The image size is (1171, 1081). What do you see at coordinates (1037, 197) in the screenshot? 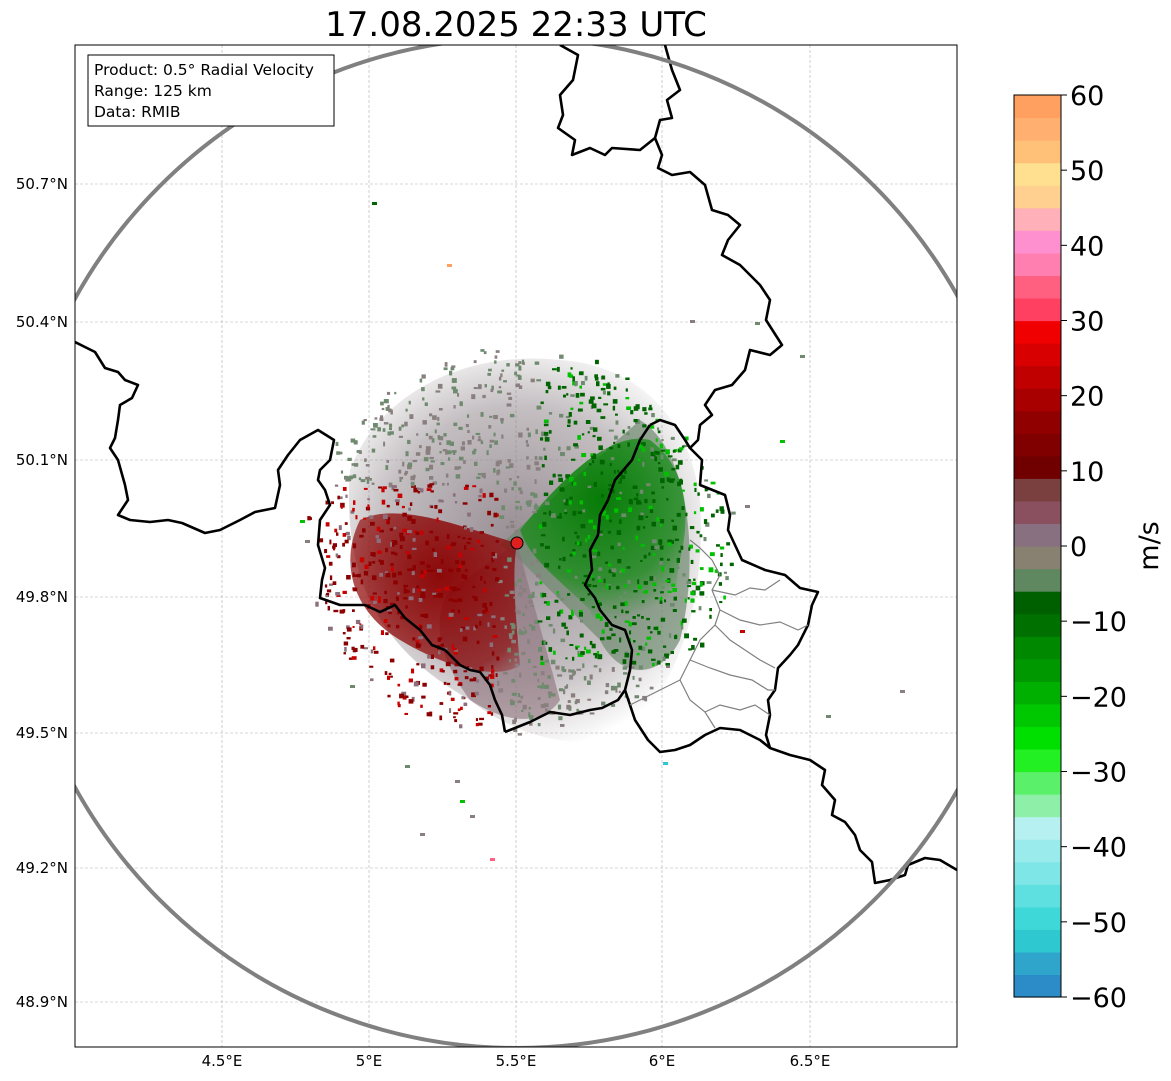
I see `colorbar-swatch` at bounding box center [1037, 197].